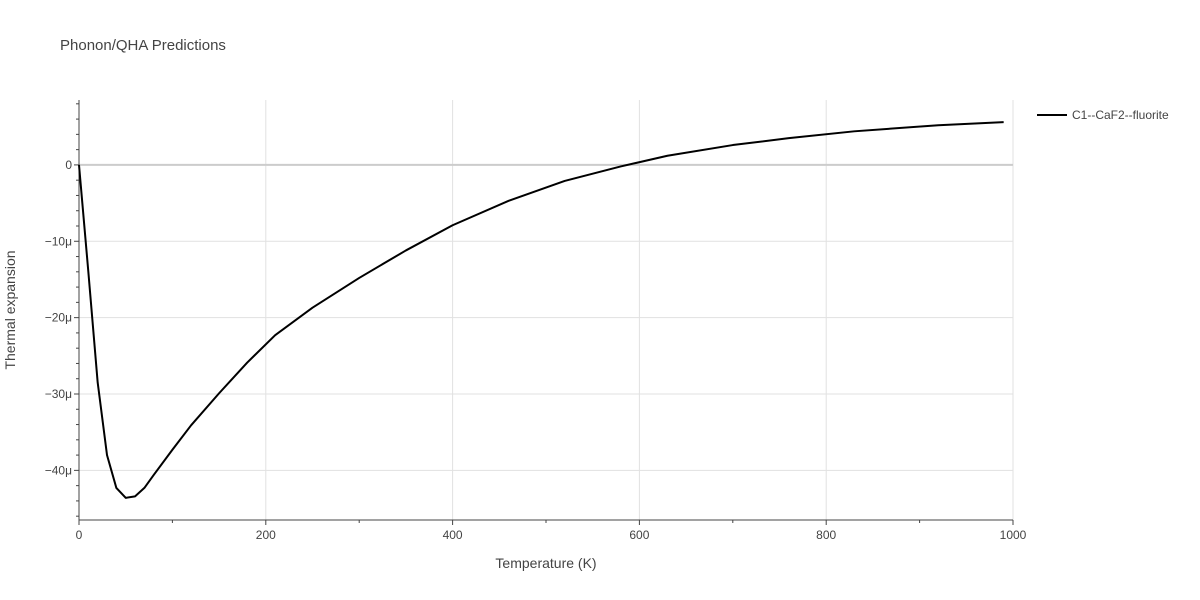 This screenshot has height=600, width=1200. Describe the element at coordinates (639, 535) in the screenshot. I see `x-tick-label: 600` at that location.